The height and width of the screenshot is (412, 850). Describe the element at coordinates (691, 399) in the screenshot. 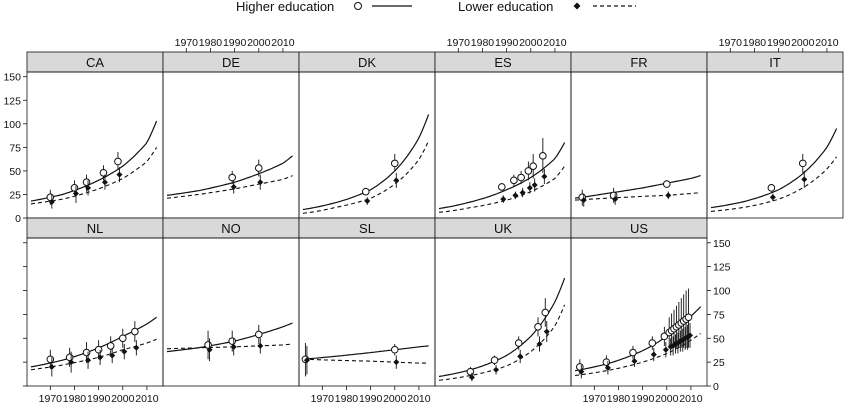

I see `x-tick-label-bottom-10-4: 2010` at that location.